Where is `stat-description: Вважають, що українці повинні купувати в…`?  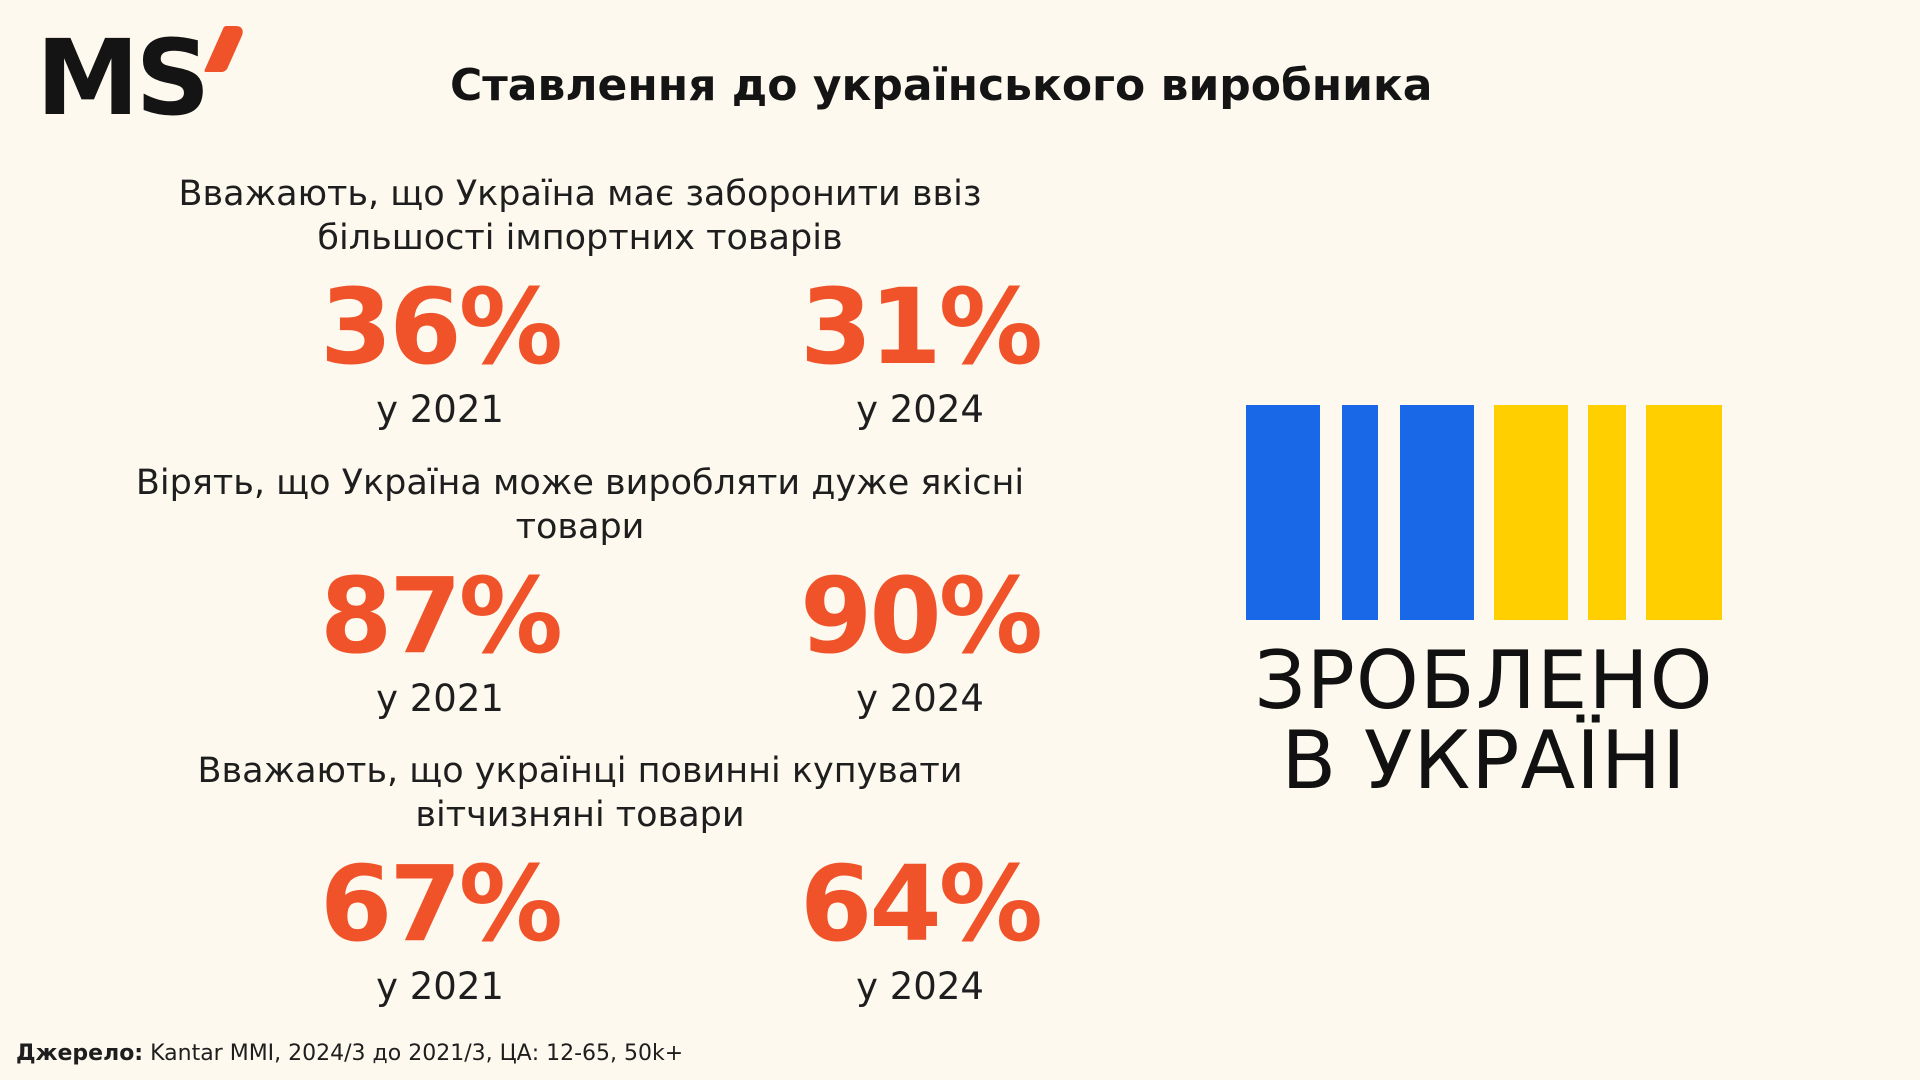
stat-description: Вважають, що українці повинні купувати в… is located at coordinates (580, 793).